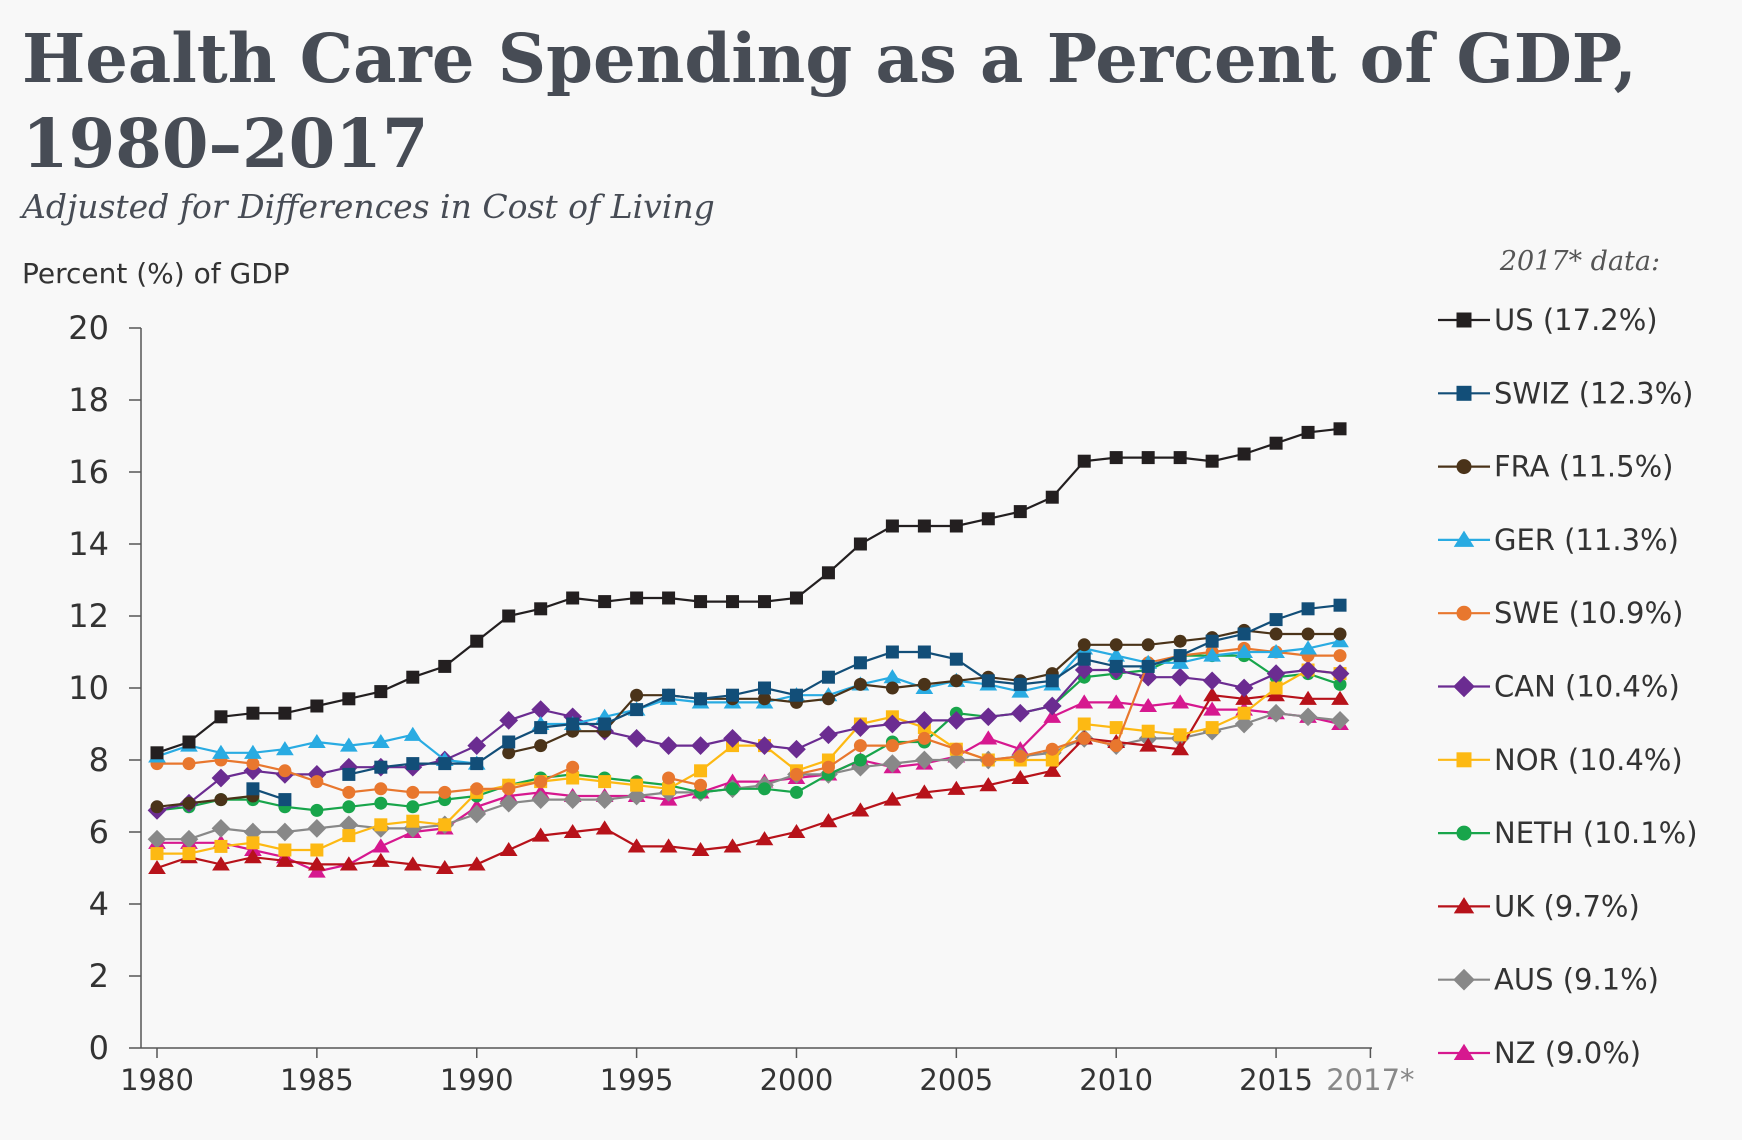  I want to click on legend-item: UK (9.7%), so click(1539, 906).